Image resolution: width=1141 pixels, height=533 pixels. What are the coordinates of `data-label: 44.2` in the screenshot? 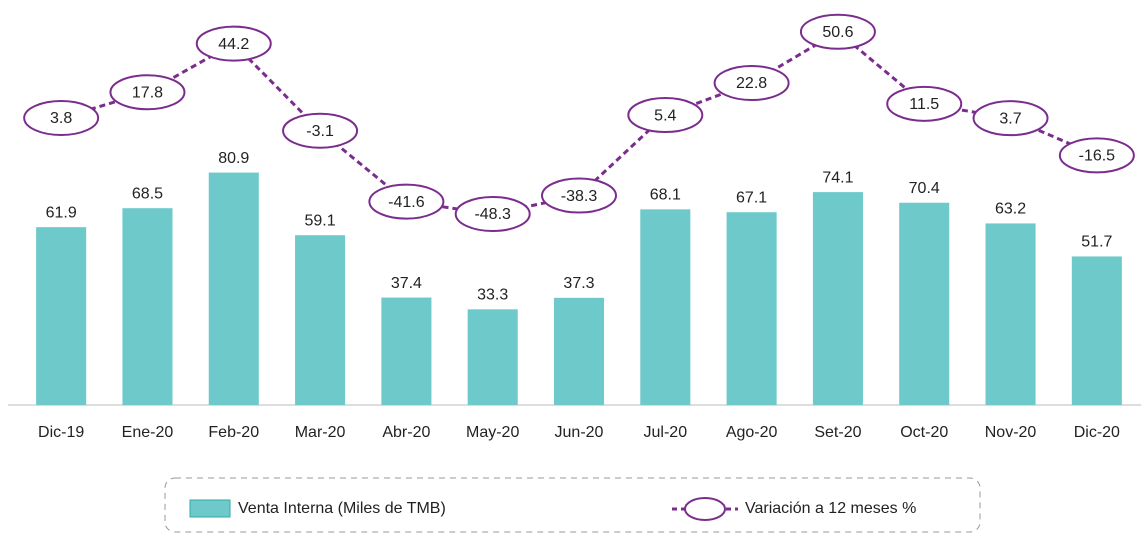 It's located at (233, 44).